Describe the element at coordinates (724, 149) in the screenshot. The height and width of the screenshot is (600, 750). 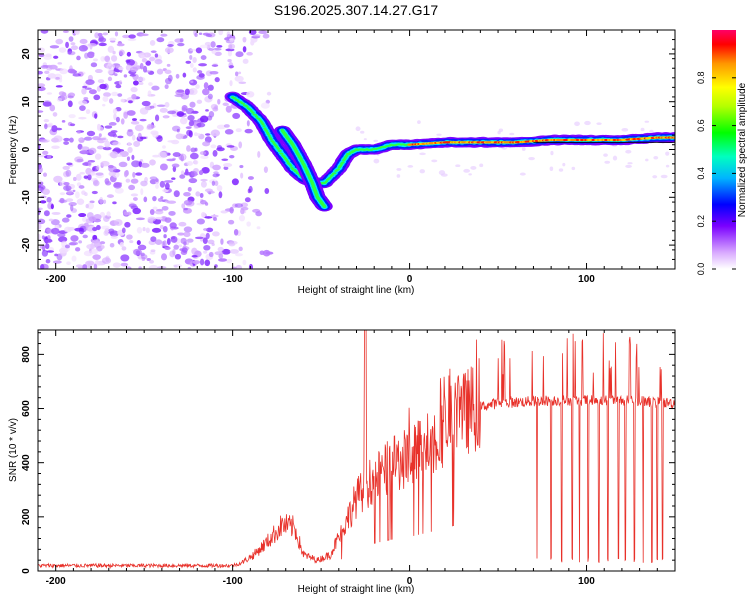
I see `colorbar-gradient` at that location.